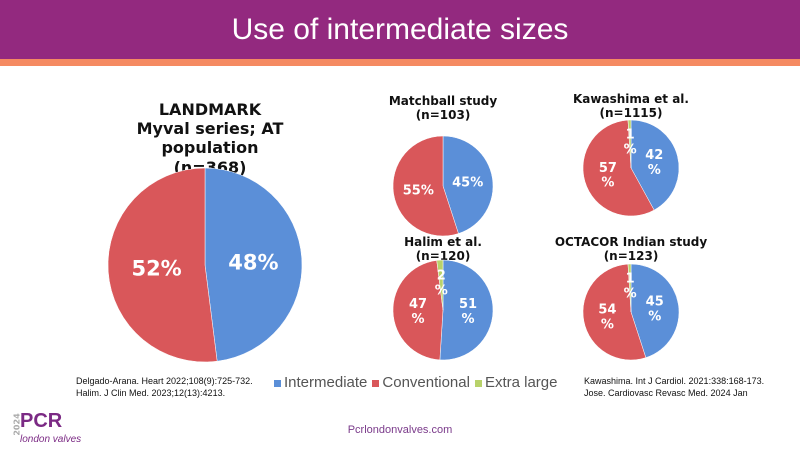  I want to click on pie-label-conventional: 47%, so click(418, 312).